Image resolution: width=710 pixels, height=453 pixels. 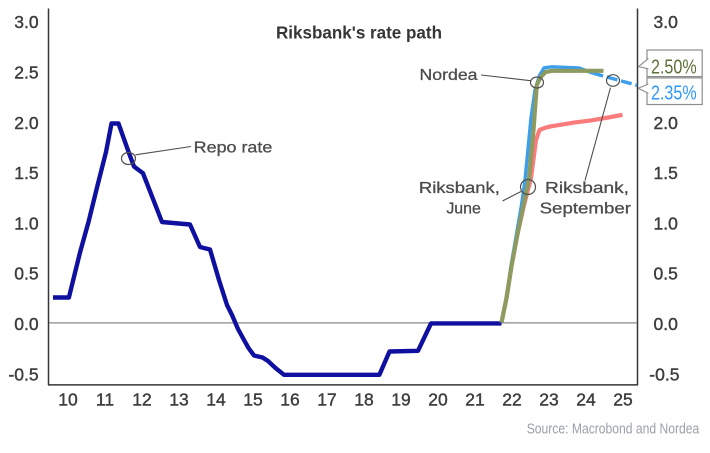 What do you see at coordinates (68, 400) in the screenshot?
I see `svg-text: 10` at bounding box center [68, 400].